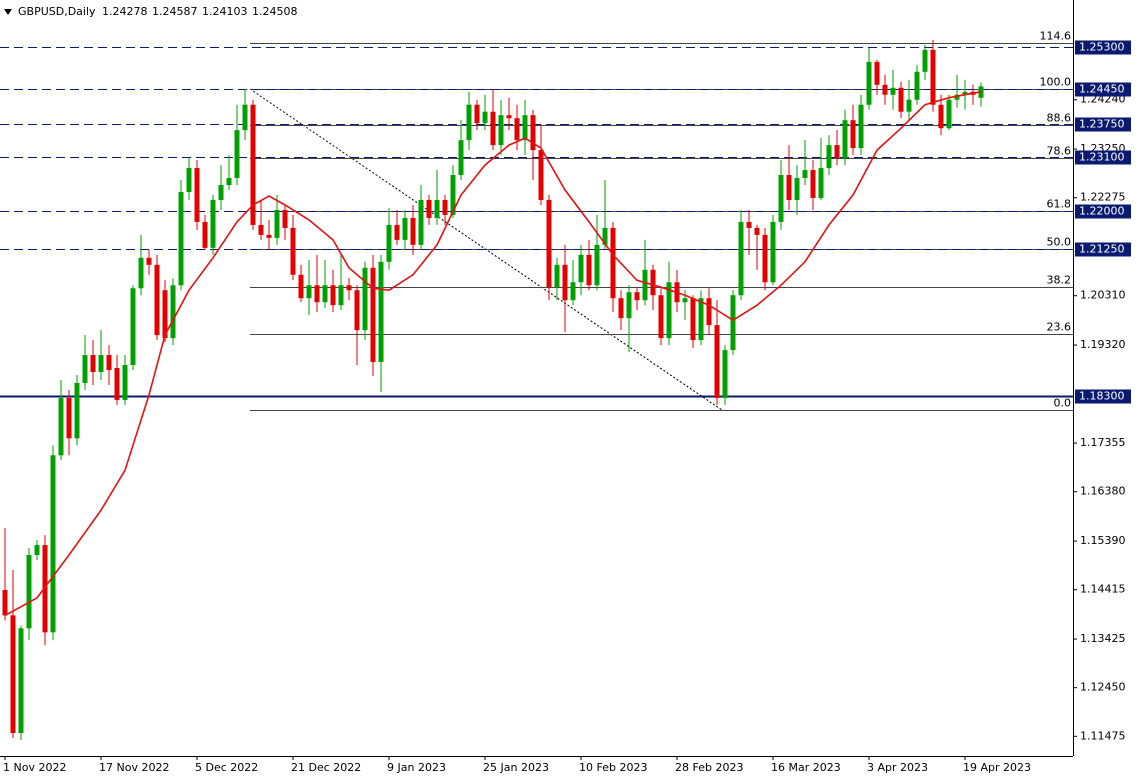 Image resolution: width=1139 pixels, height=780 pixels. What do you see at coordinates (134, 767) in the screenshot?
I see `x-tick-label: 17 Nov 2022` at bounding box center [134, 767].